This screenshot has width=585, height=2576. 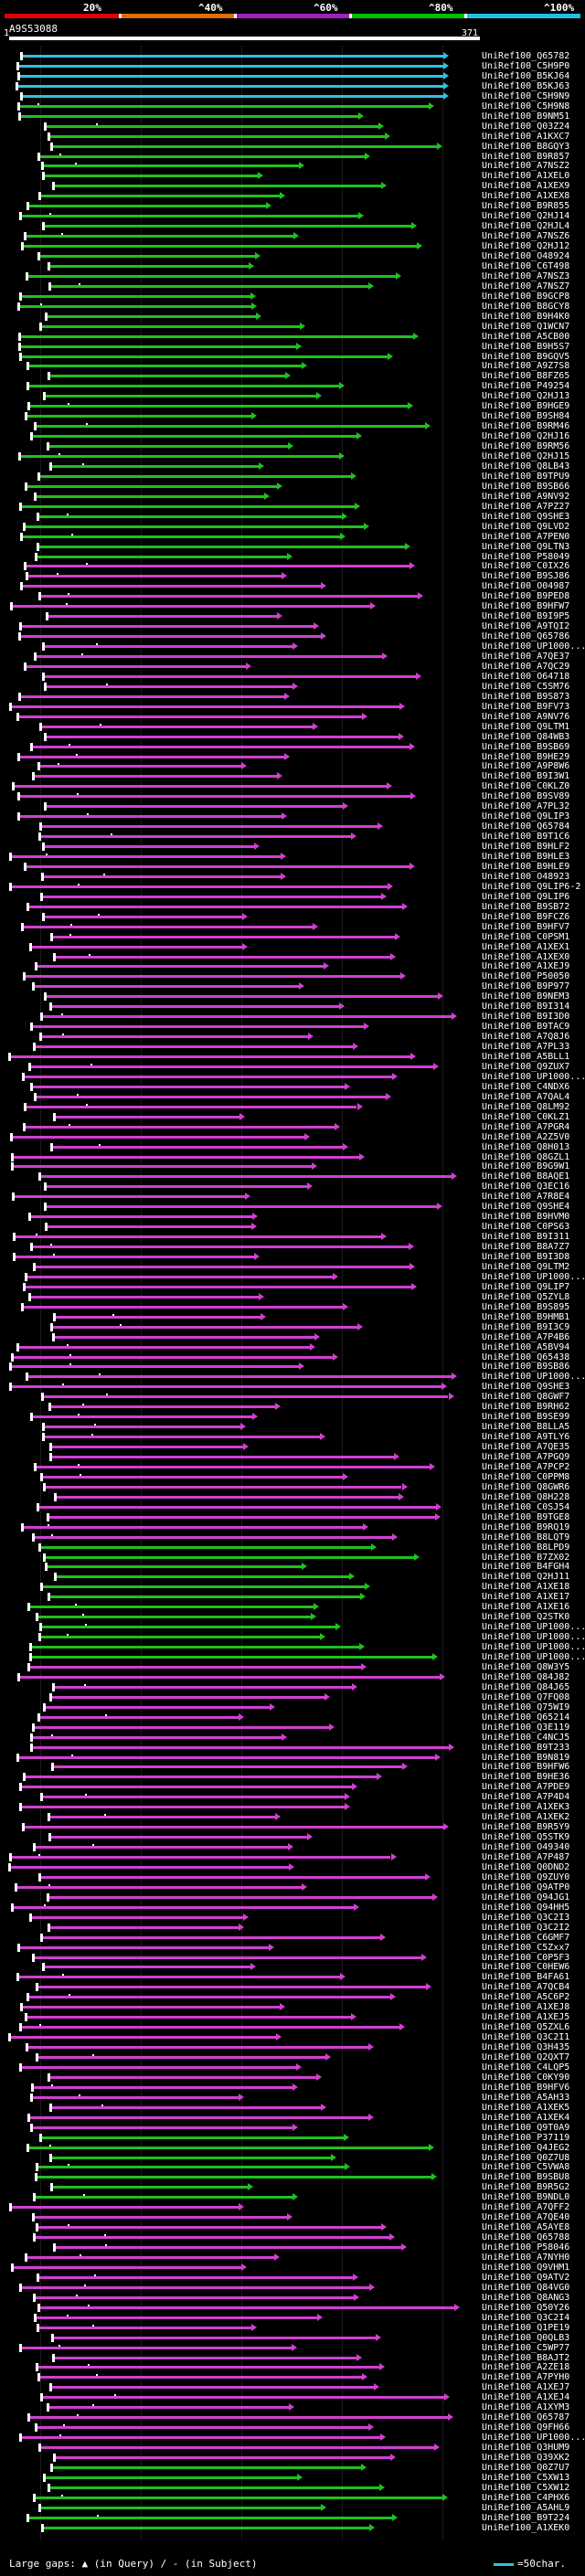 I want to click on hit-accession-link: UniRef100_B9I314, so click(x=526, y=1007).